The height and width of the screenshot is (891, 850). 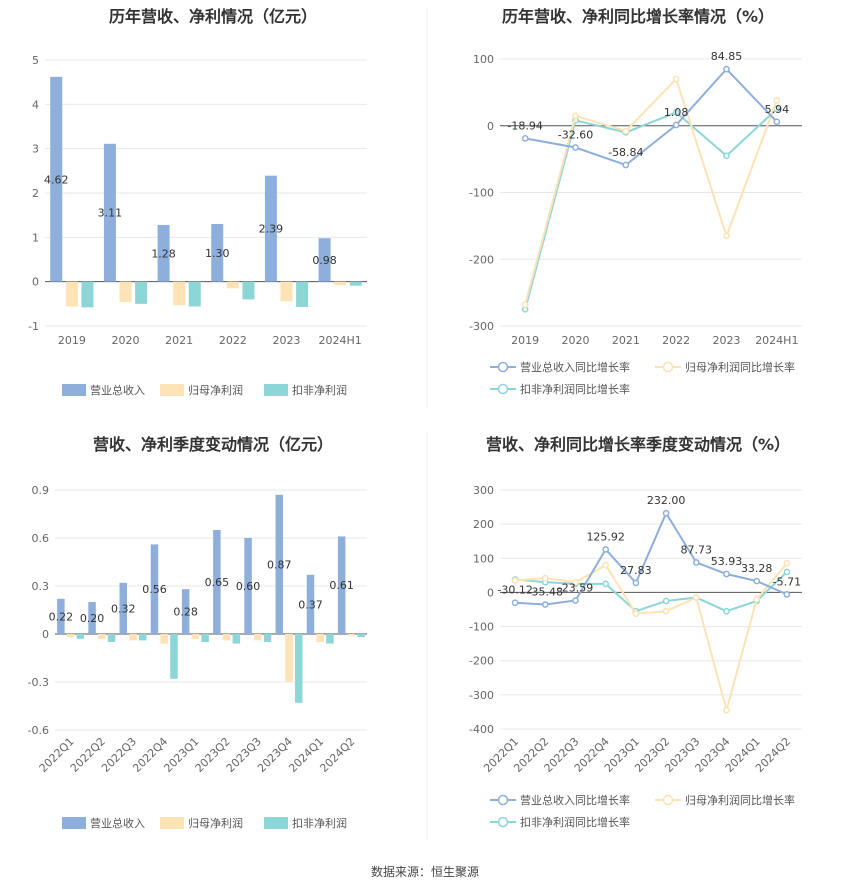 What do you see at coordinates (126, 340) in the screenshot?
I see `x-tick-label: 2020` at bounding box center [126, 340].